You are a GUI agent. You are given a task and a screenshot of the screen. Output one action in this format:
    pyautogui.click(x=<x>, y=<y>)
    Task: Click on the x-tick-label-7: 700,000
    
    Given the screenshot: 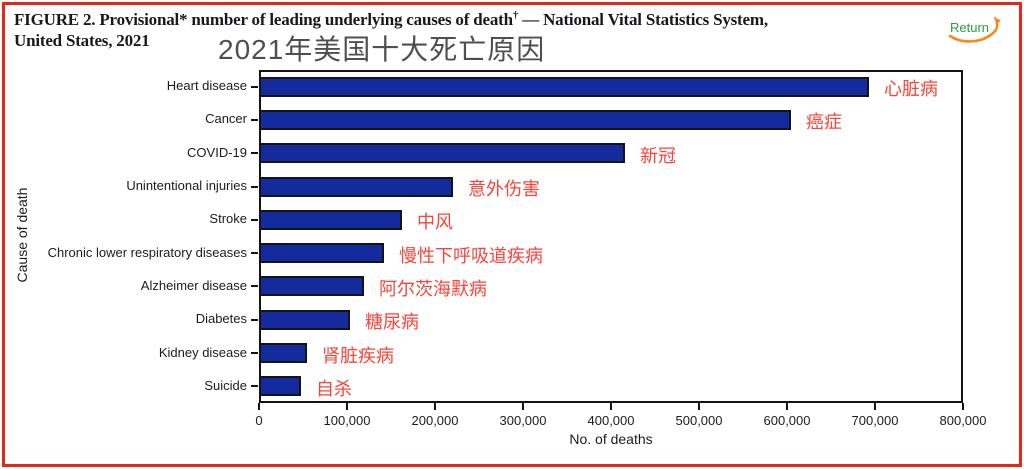 What is the action you would take?
    pyautogui.click(x=875, y=420)
    